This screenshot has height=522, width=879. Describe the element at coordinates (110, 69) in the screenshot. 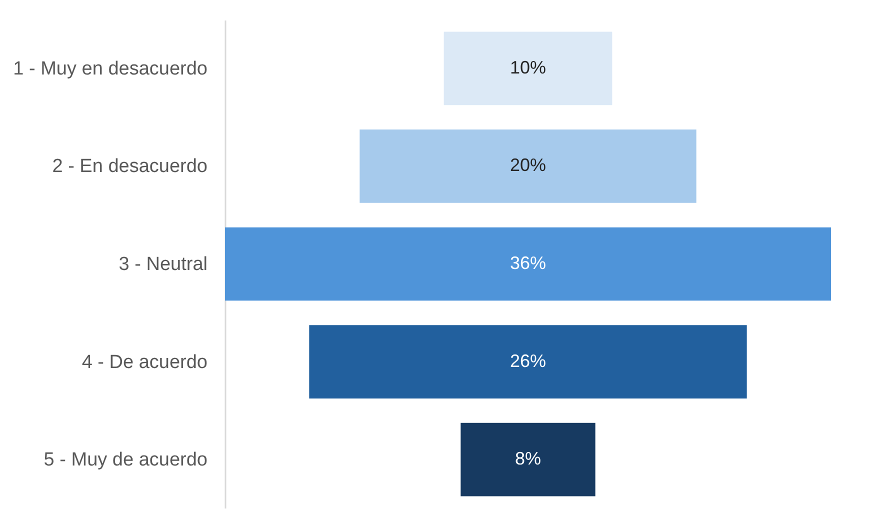

I see `category-label: 1 - Muy en desacuerdo` at that location.